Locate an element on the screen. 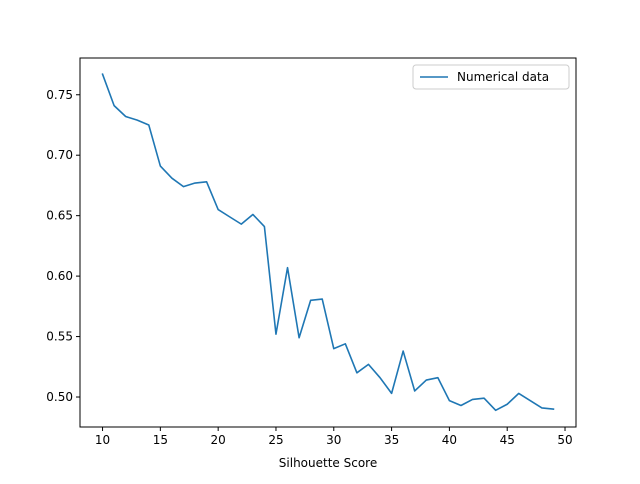 The height and width of the screenshot is (484, 640). y-axis-ticks: 0.50 0.55 0.60 0.65 0.70 0.75 is located at coordinates (63, 246).